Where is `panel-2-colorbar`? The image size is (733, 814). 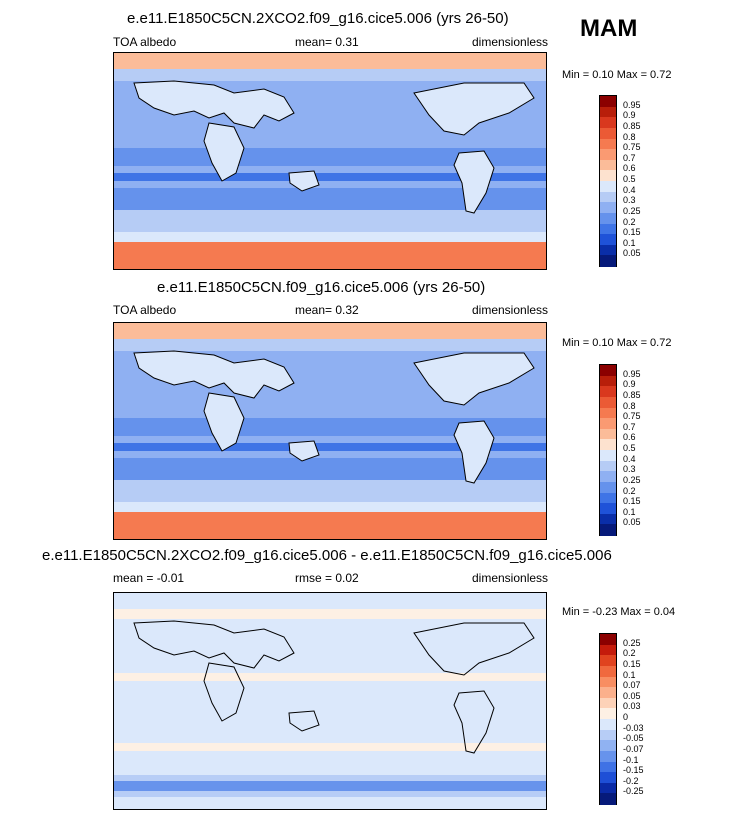
panel-2-colorbar is located at coordinates (608, 450).